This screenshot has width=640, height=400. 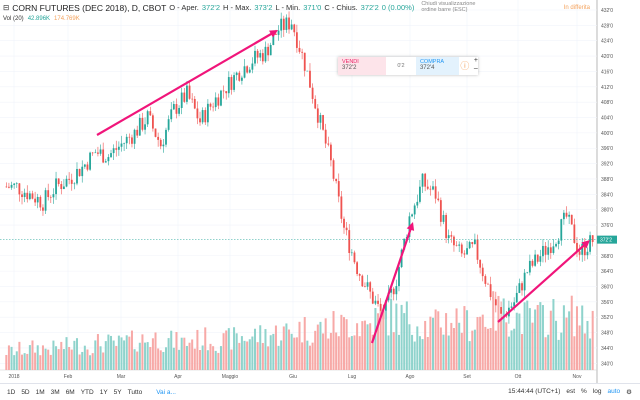 I want to click on volume-ma-value: 174.769K, so click(x=67, y=19).